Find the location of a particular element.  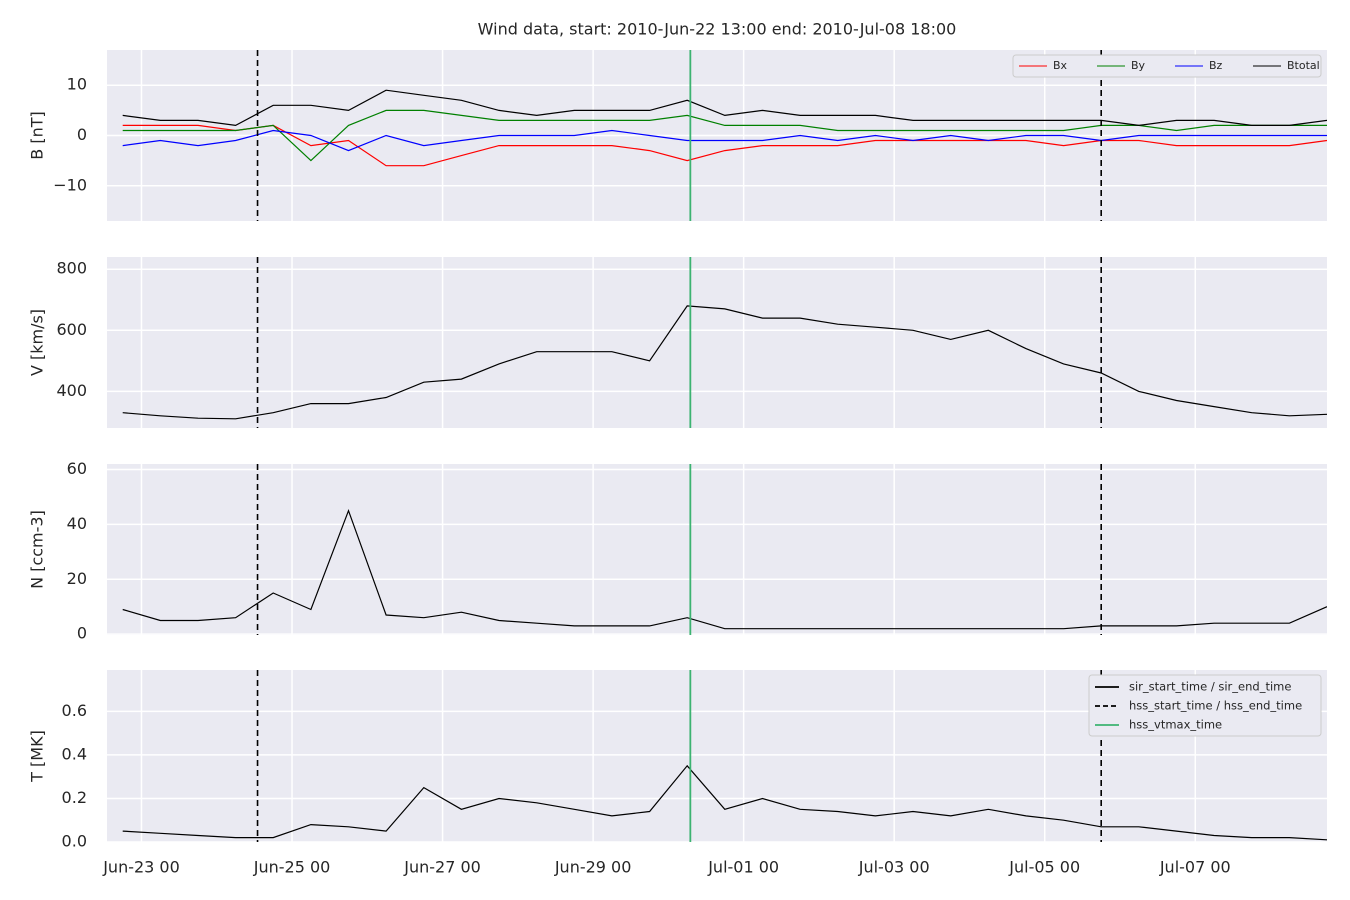

y-tick-label: 0.2 is located at coordinates (74, 797).